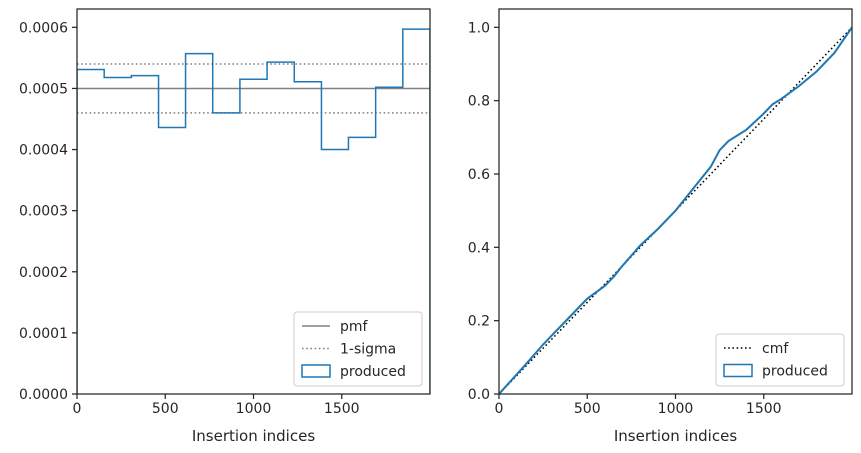  I want to click on y-tick-label: 0.2, so click(479, 322).